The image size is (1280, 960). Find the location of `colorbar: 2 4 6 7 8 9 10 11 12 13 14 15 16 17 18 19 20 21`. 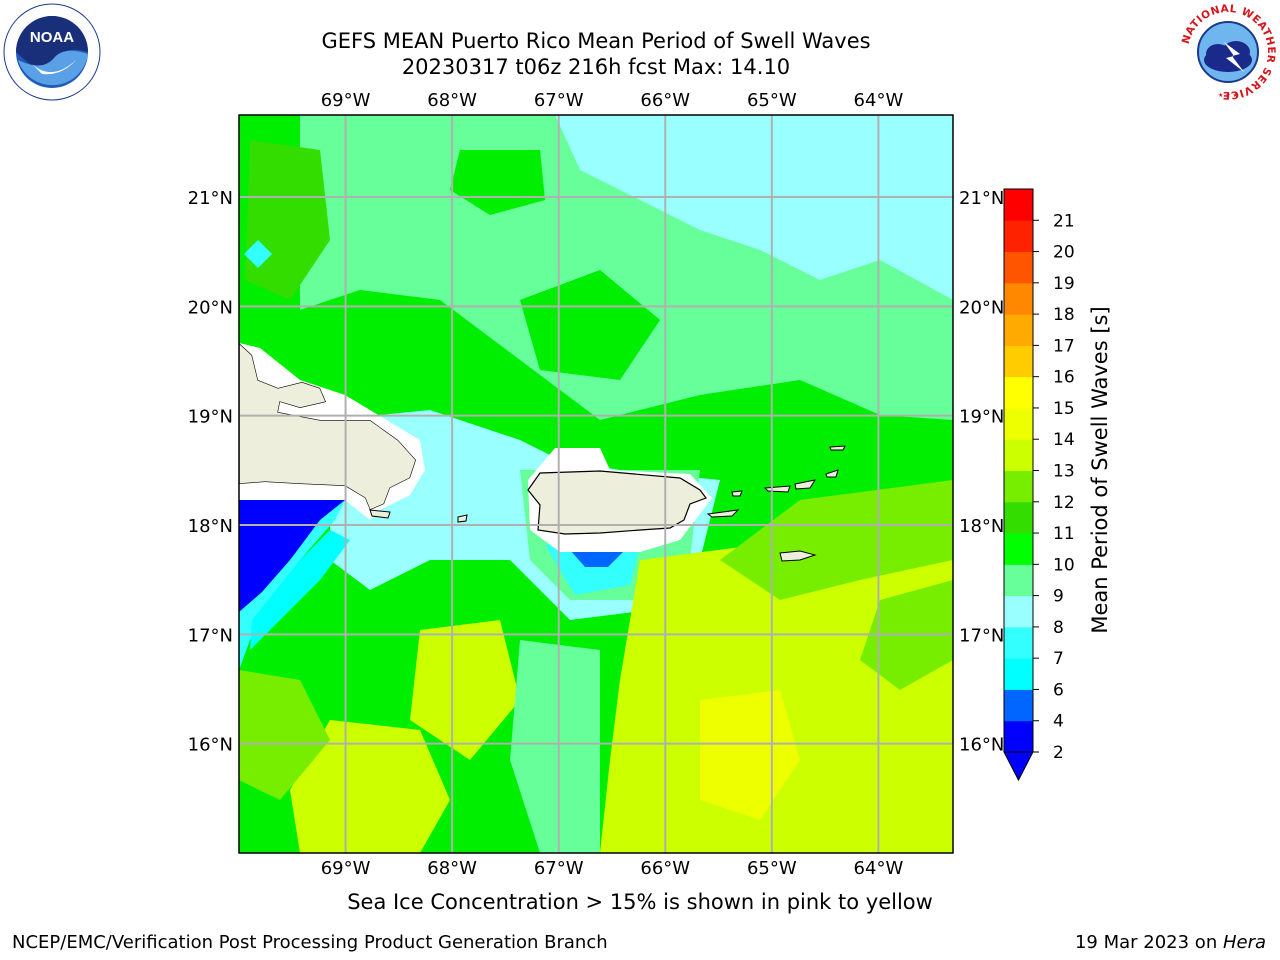

colorbar: 2 4 6 7 8 9 10 11 12 13 14 15 16 17 18 19 20 21 is located at coordinates (1039, 485).